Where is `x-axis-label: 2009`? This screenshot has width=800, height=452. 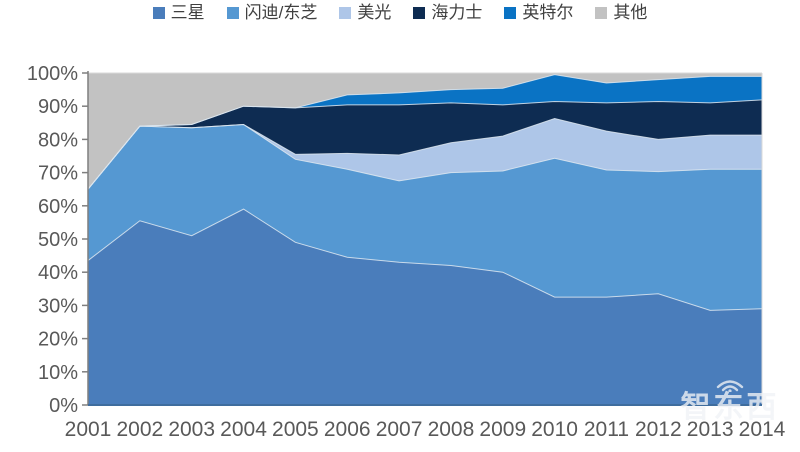 x-axis-label: 2009 is located at coordinates (502, 429).